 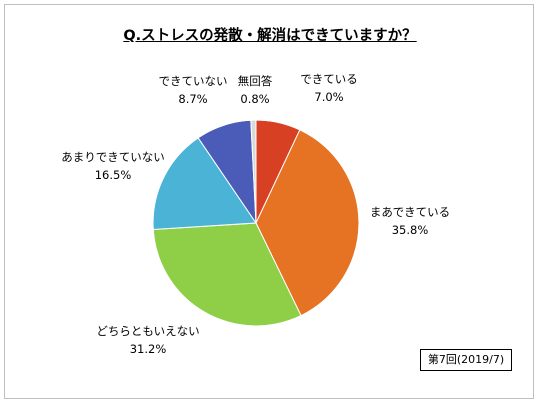 I want to click on slice-label-maadekiteiru: まあできている 35.8%, so click(x=410, y=221).